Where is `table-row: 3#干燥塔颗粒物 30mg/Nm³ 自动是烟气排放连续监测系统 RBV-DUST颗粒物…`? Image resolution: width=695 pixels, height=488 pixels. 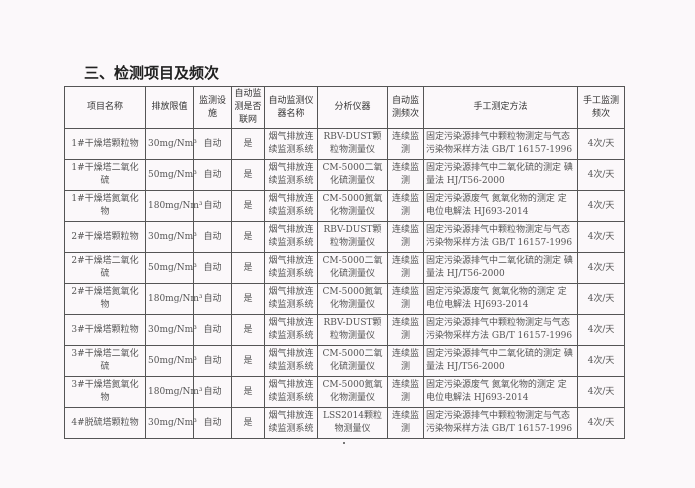 table-row: 3#干燥塔颗粒物 30mg/Nm³ 自动是烟气排放连续监测系统 RBV-DUST颗粒物… is located at coordinates (344, 330).